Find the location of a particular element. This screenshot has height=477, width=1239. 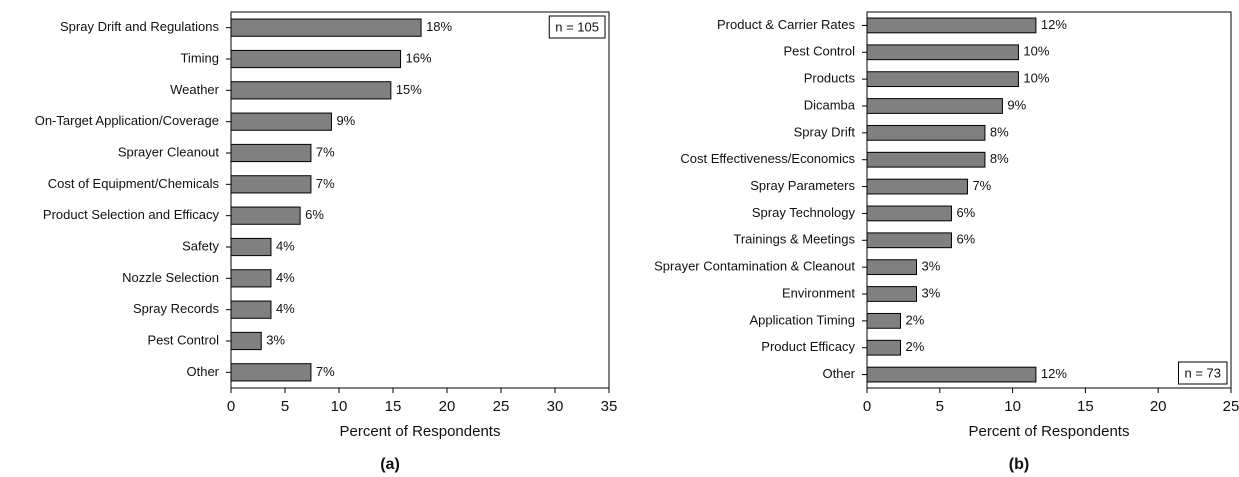

x-tick-label: 30 is located at coordinates (555, 406).